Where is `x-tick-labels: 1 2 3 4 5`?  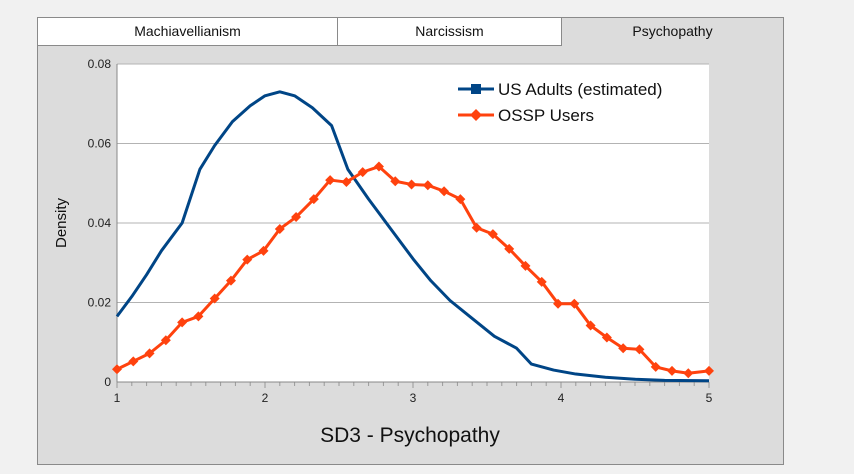 x-tick-labels: 1 2 3 4 5 is located at coordinates (413, 398).